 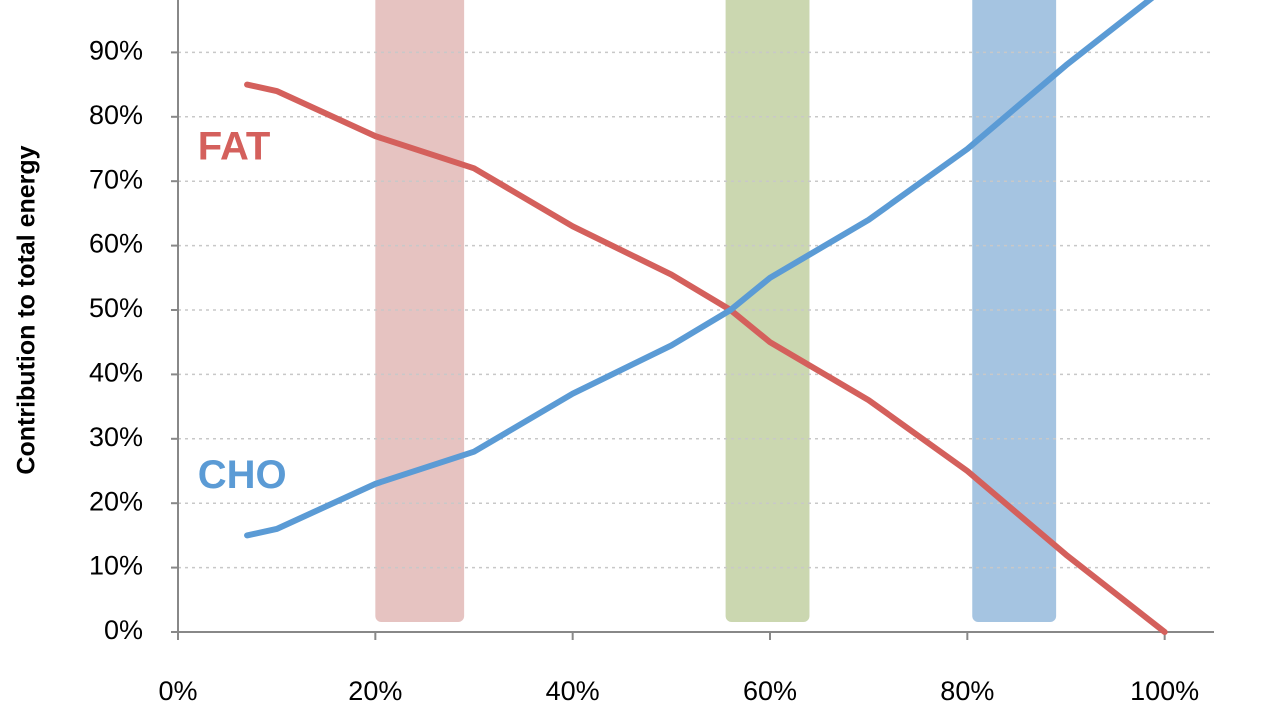 What do you see at coordinates (116, 179) in the screenshot?
I see `y-tick-label: 70%` at bounding box center [116, 179].